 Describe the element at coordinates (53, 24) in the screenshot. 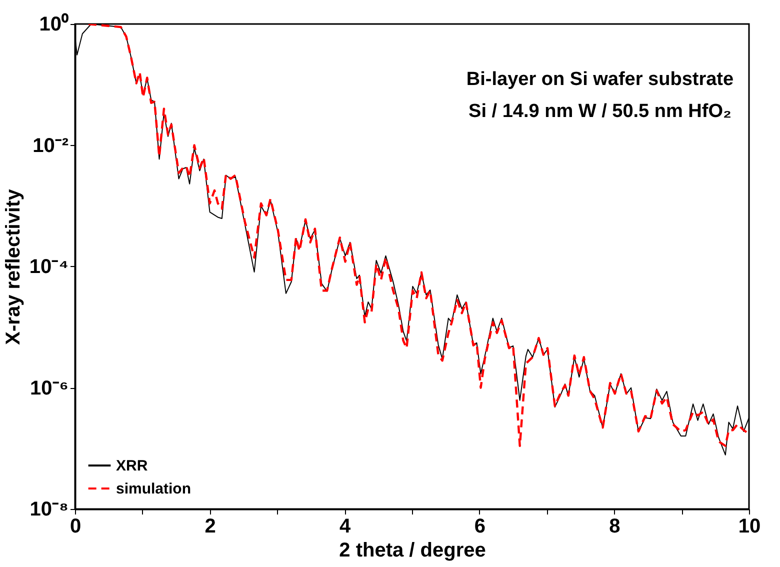

I see `y-tick-label: 10⁰` at that location.